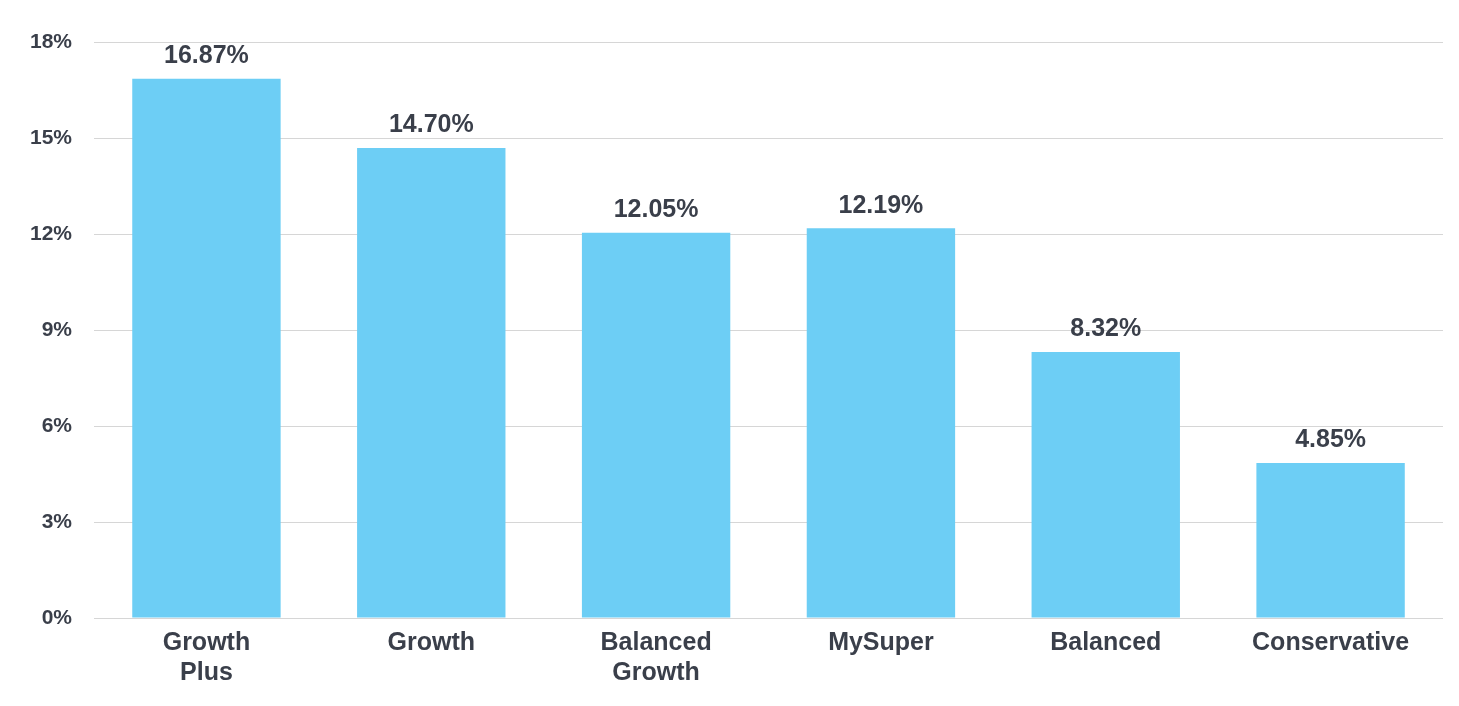 This screenshot has width=1459, height=706. What do you see at coordinates (51, 41) in the screenshot?
I see `y-tick-label: 18%` at bounding box center [51, 41].